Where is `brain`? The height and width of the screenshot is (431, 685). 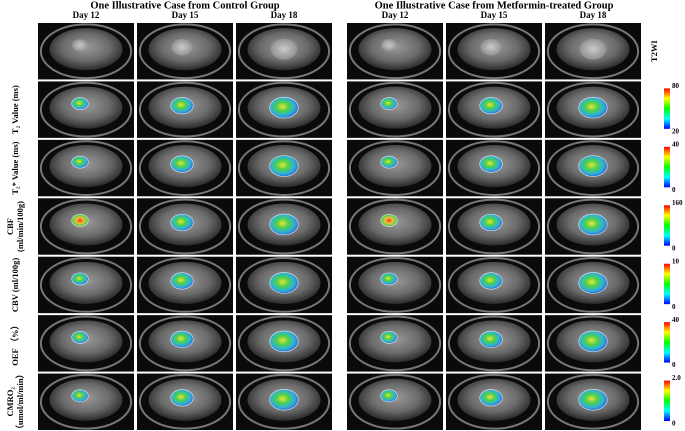 brain is located at coordinates (86, 49).